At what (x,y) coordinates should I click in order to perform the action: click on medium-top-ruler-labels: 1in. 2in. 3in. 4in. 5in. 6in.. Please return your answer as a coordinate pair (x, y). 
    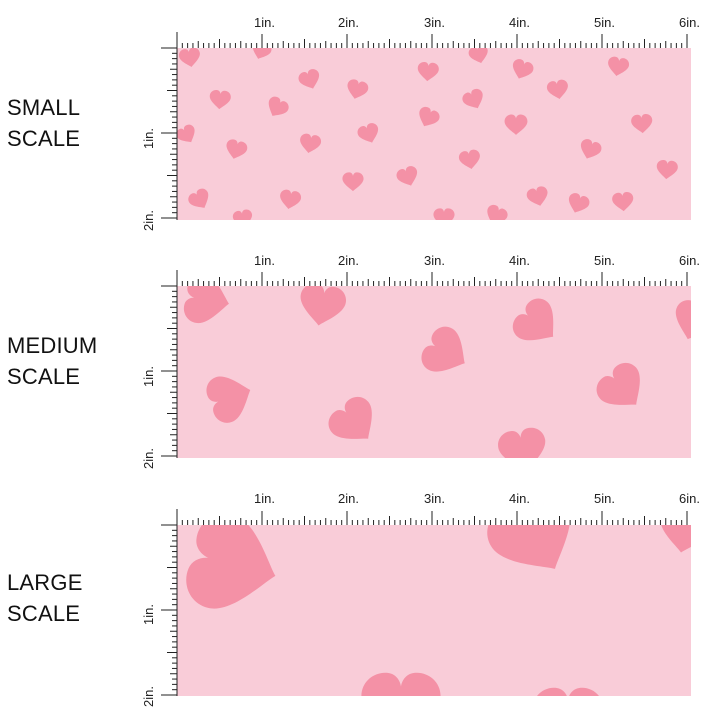
    Looking at the image, I should click on (477, 260).